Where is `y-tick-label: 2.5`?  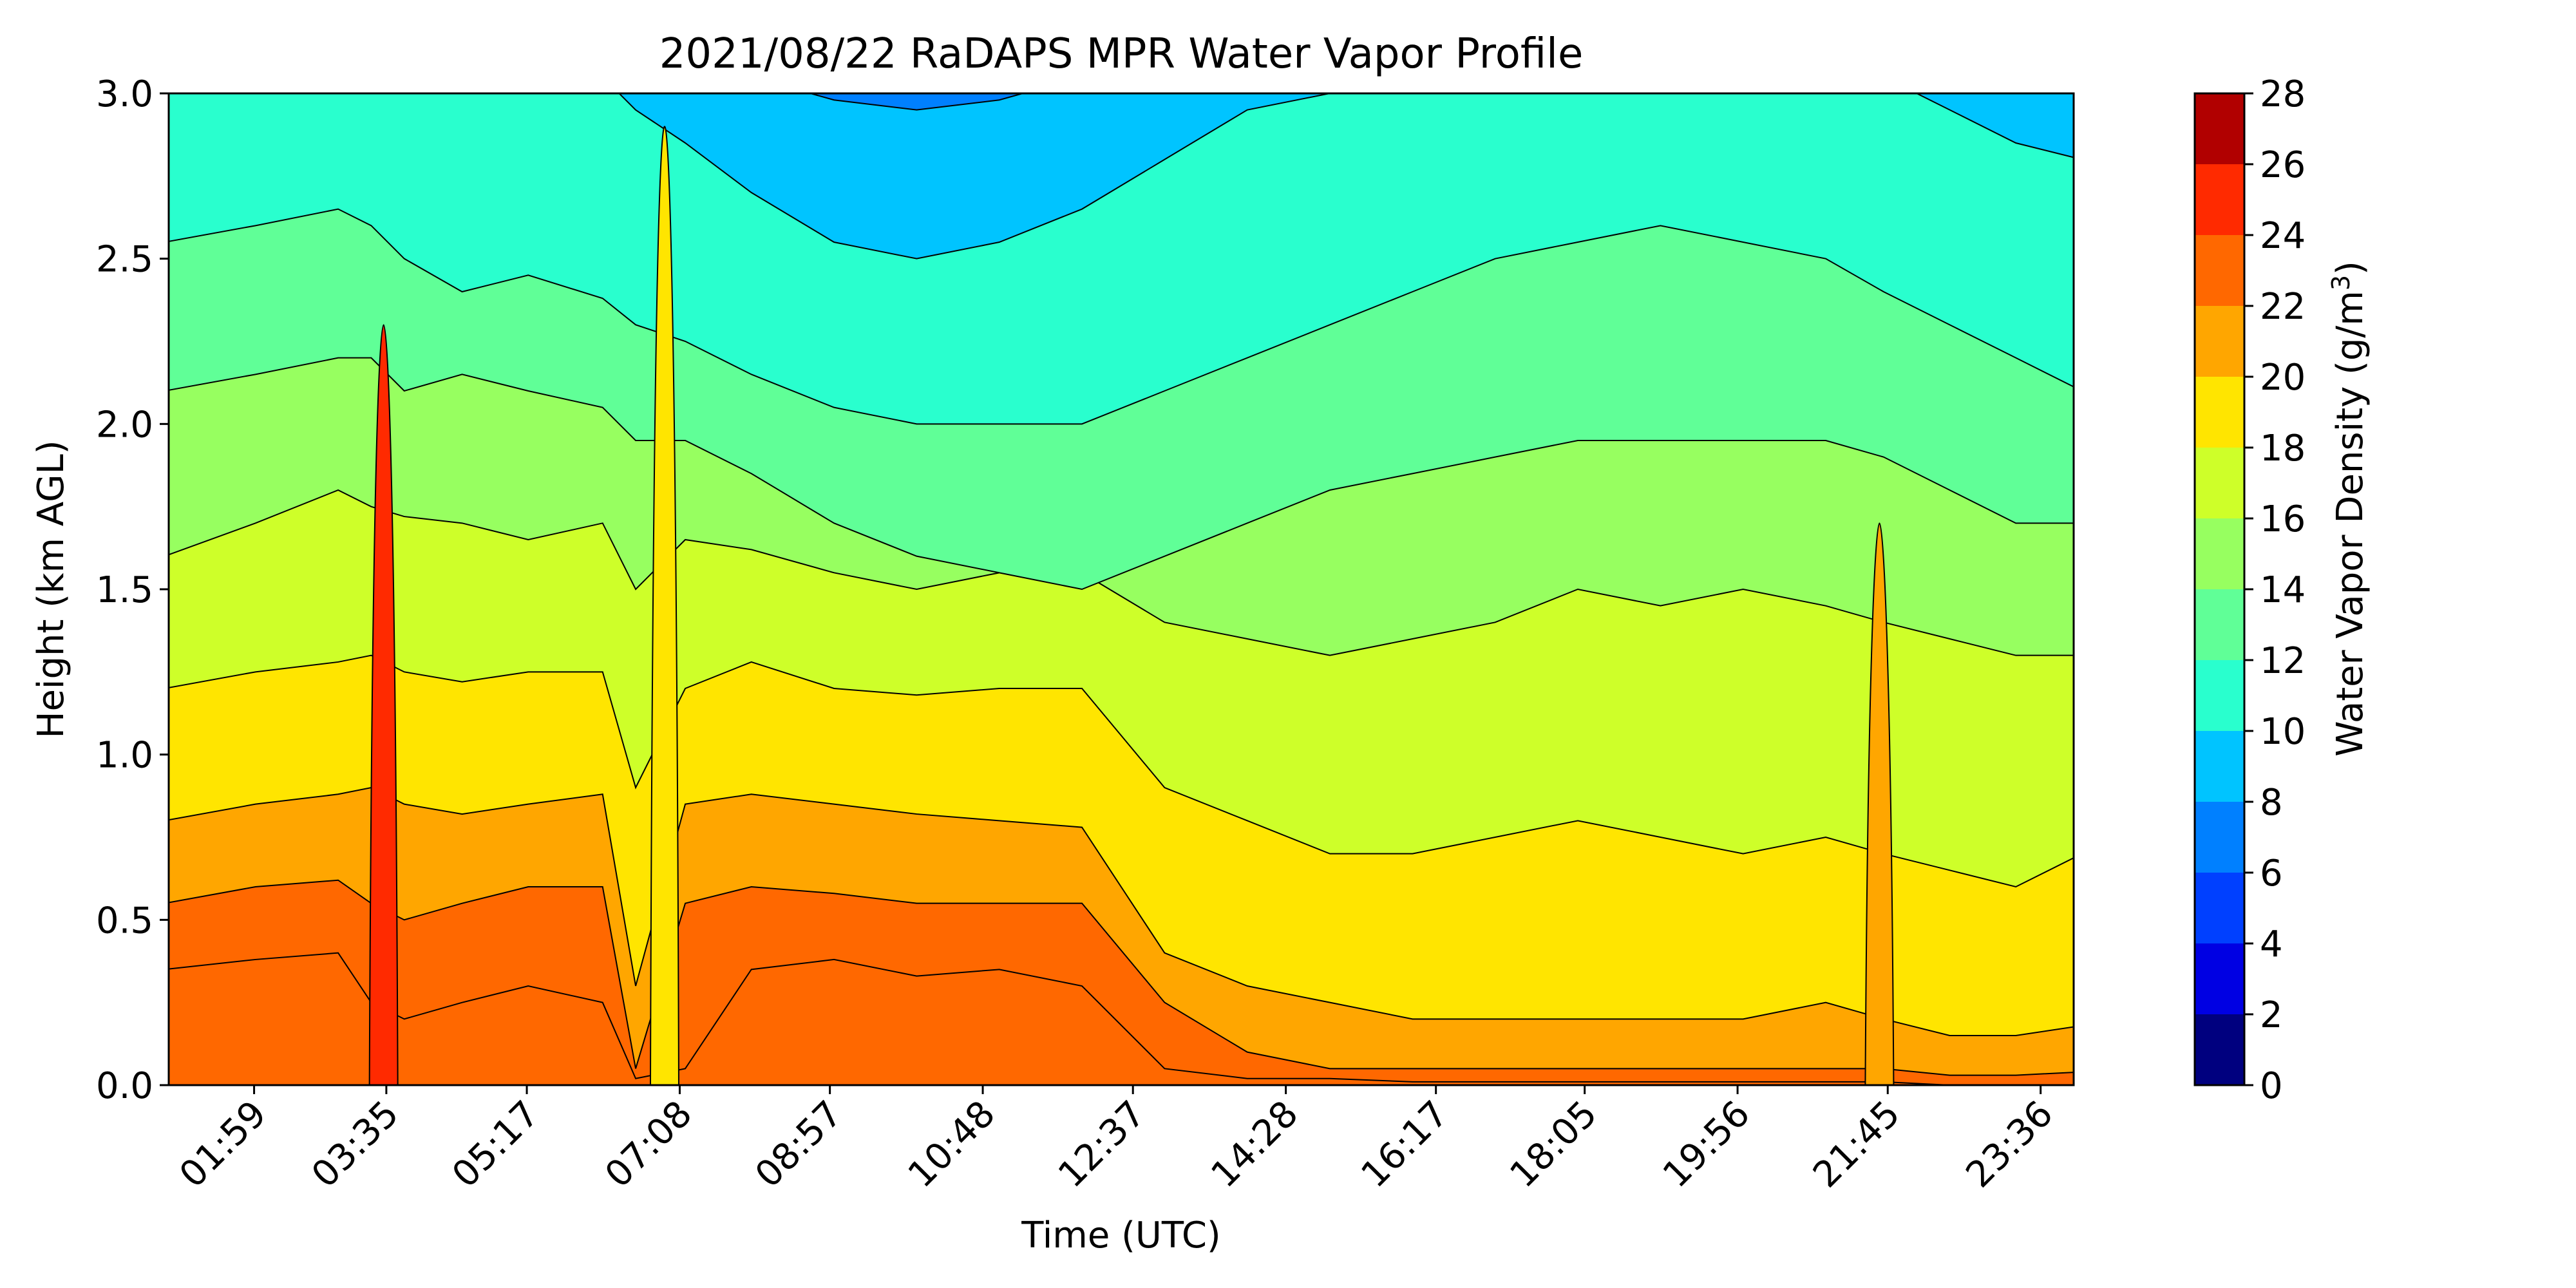
y-tick-label: 2.5 is located at coordinates (124, 260).